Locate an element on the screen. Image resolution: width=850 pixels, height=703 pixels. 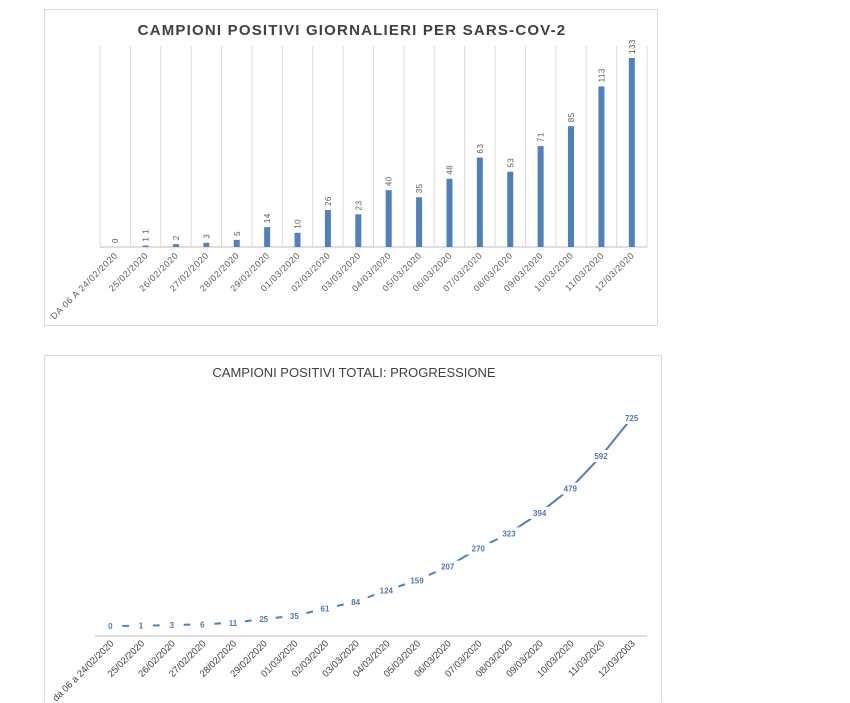
data-label: 207 is located at coordinates (448, 567).